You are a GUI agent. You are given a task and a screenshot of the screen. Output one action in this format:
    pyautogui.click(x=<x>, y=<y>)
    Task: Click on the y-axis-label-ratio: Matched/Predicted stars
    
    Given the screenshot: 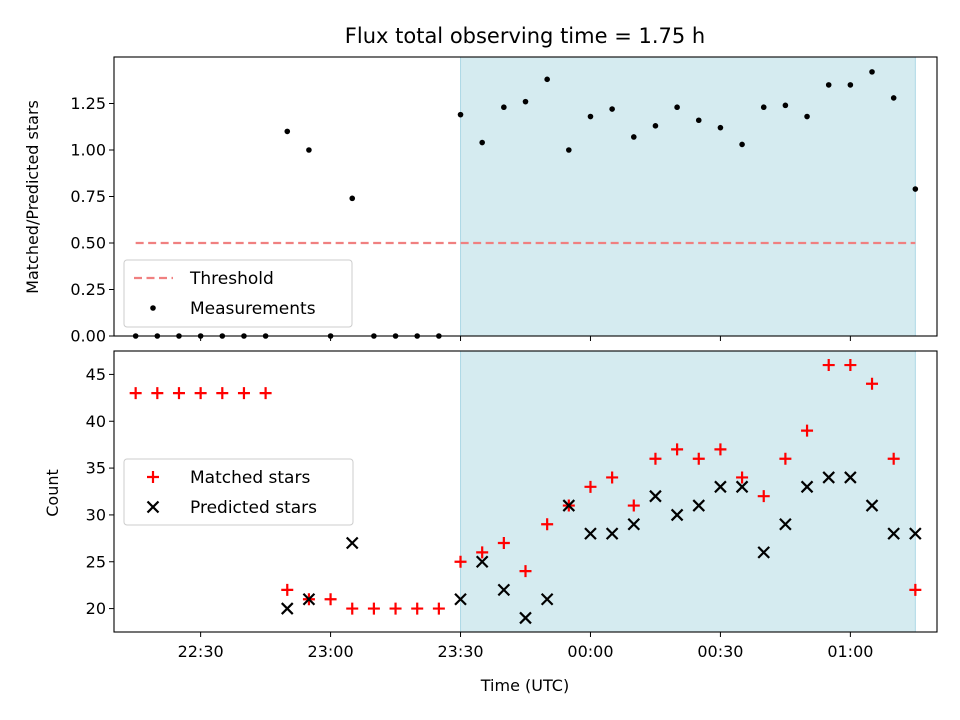 What is the action you would take?
    pyautogui.click(x=32, y=197)
    